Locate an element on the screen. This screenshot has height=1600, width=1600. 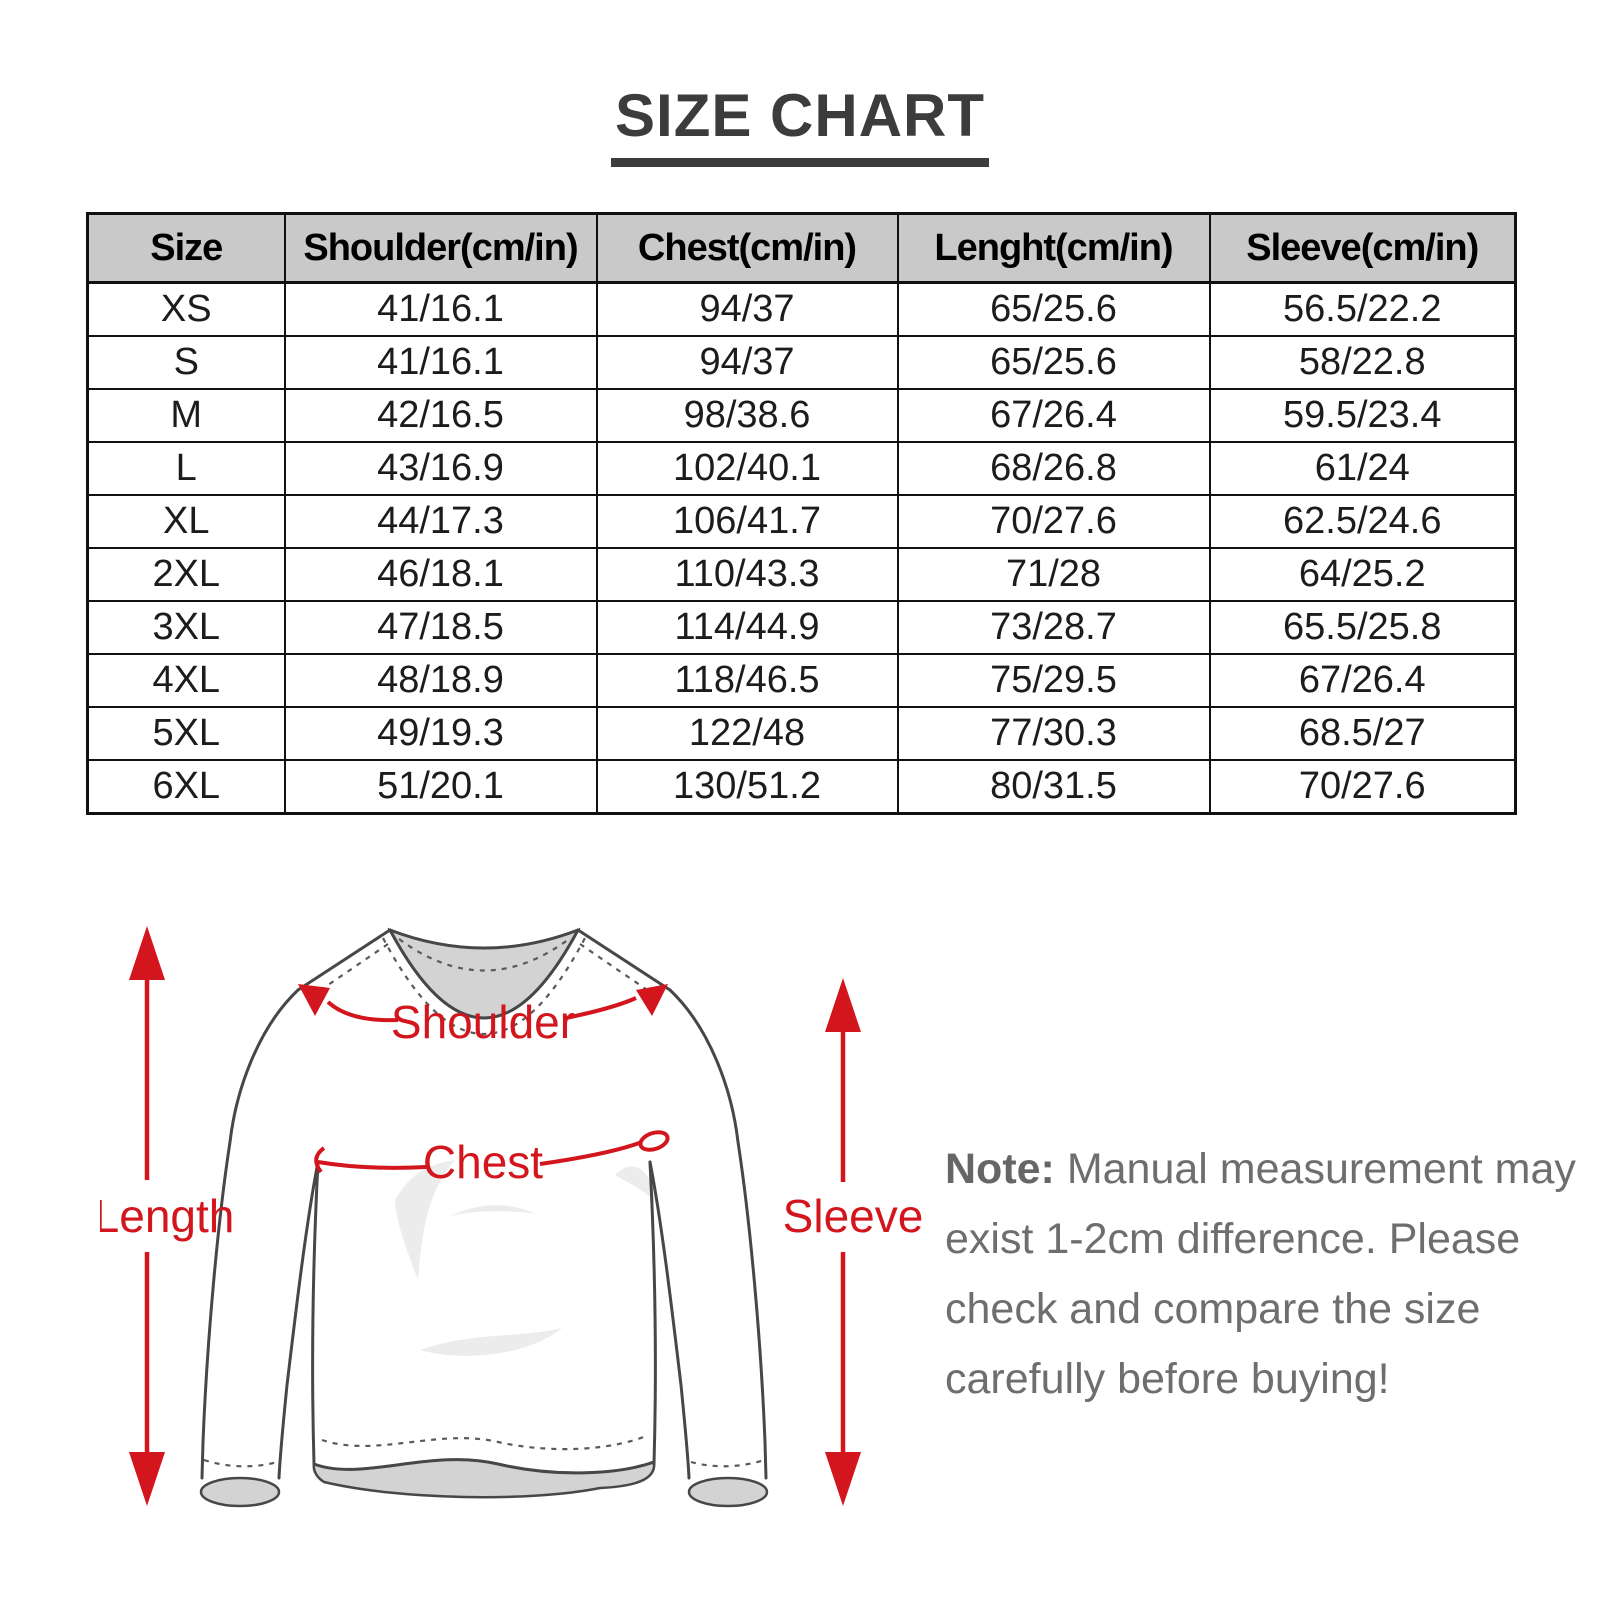
table-row: 5XL 49/19.3 122/48 77/30.3 68.5/27 is located at coordinates (801, 733).